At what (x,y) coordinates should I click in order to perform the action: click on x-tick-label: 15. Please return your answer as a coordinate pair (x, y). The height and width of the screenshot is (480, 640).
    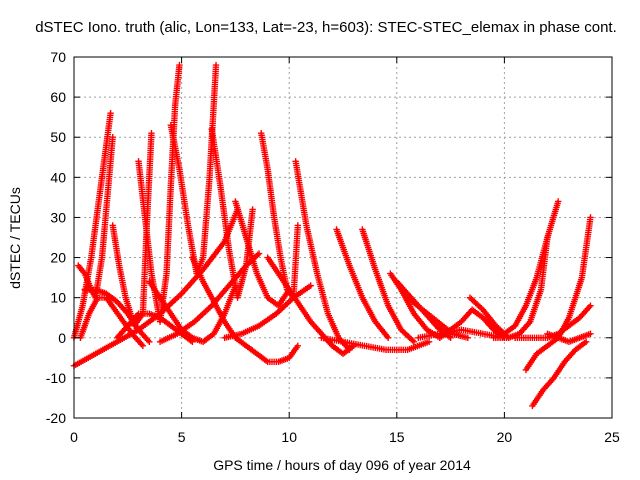
    Looking at the image, I should click on (397, 437).